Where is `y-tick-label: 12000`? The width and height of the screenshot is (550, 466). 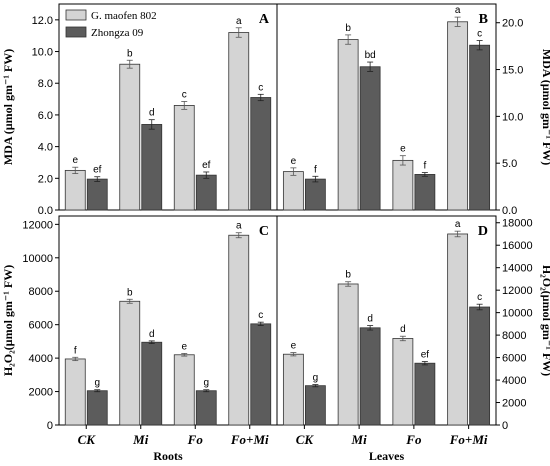 y-tick-label: 12000 is located at coordinates (37, 225).